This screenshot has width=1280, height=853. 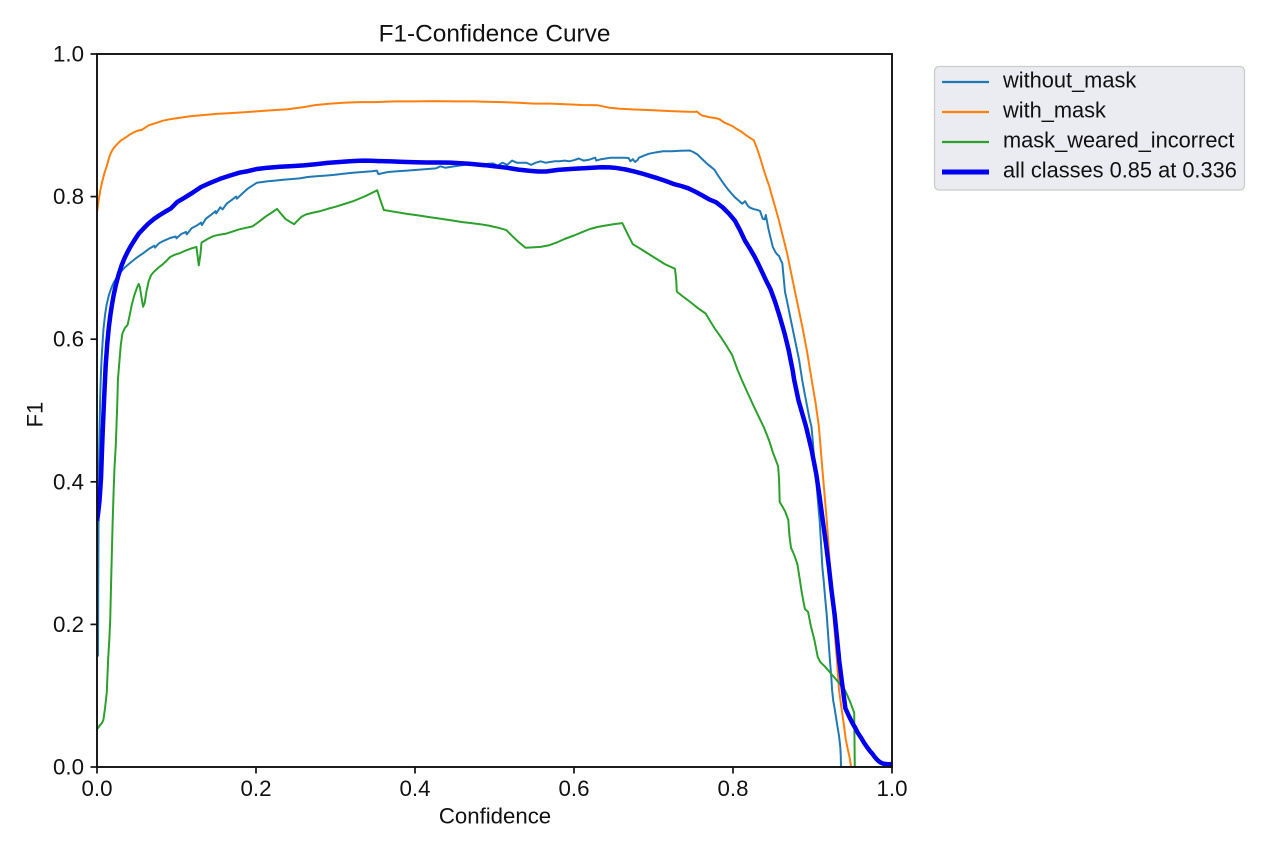 What do you see at coordinates (495, 34) in the screenshot?
I see `svg-text: F1-Confidence Curve` at bounding box center [495, 34].